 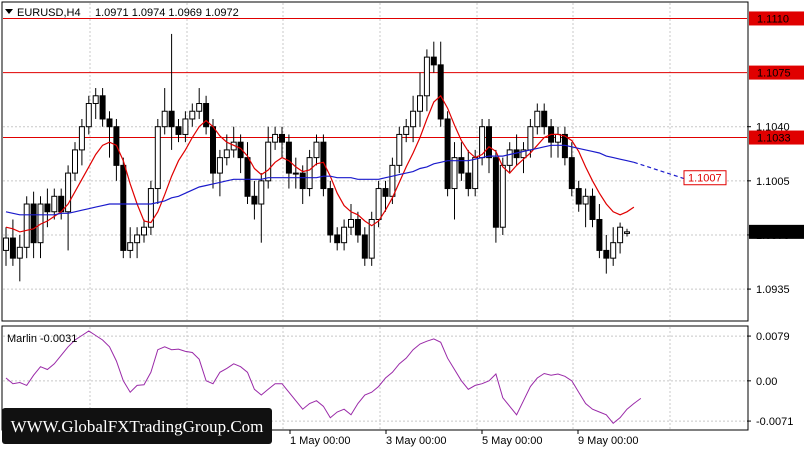 What do you see at coordinates (42, 339) in the screenshot?
I see `oscillator-title: Marlin -0.0031` at bounding box center [42, 339].